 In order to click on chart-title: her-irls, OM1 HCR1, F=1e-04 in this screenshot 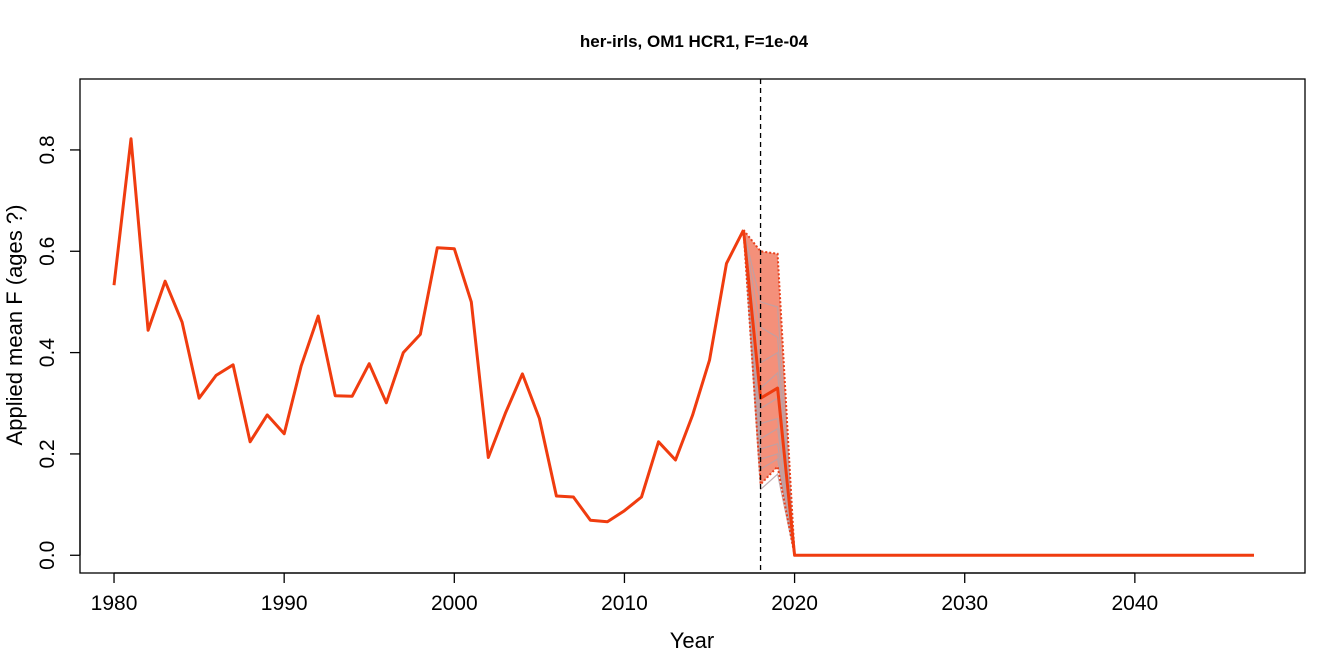, I will do `click(694, 41)`.